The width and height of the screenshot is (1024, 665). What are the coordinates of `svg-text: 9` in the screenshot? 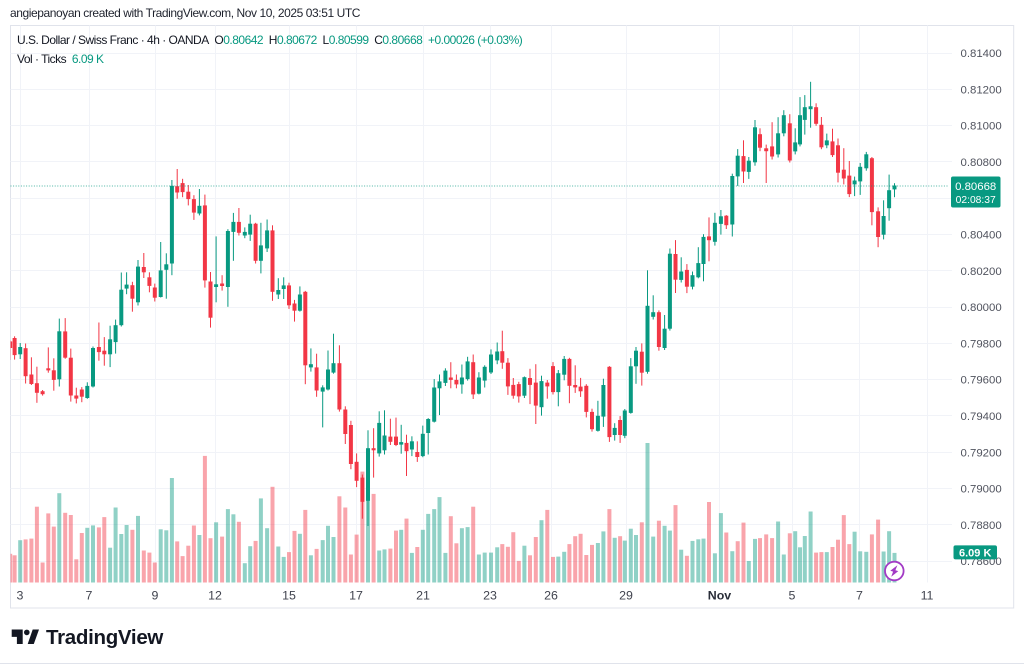 It's located at (155, 596).